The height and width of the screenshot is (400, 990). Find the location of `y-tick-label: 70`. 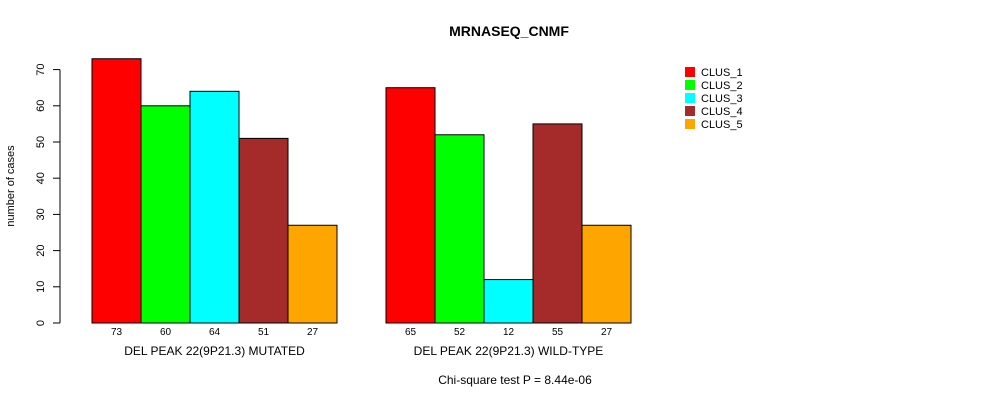

y-tick-label: 70 is located at coordinates (41, 69).